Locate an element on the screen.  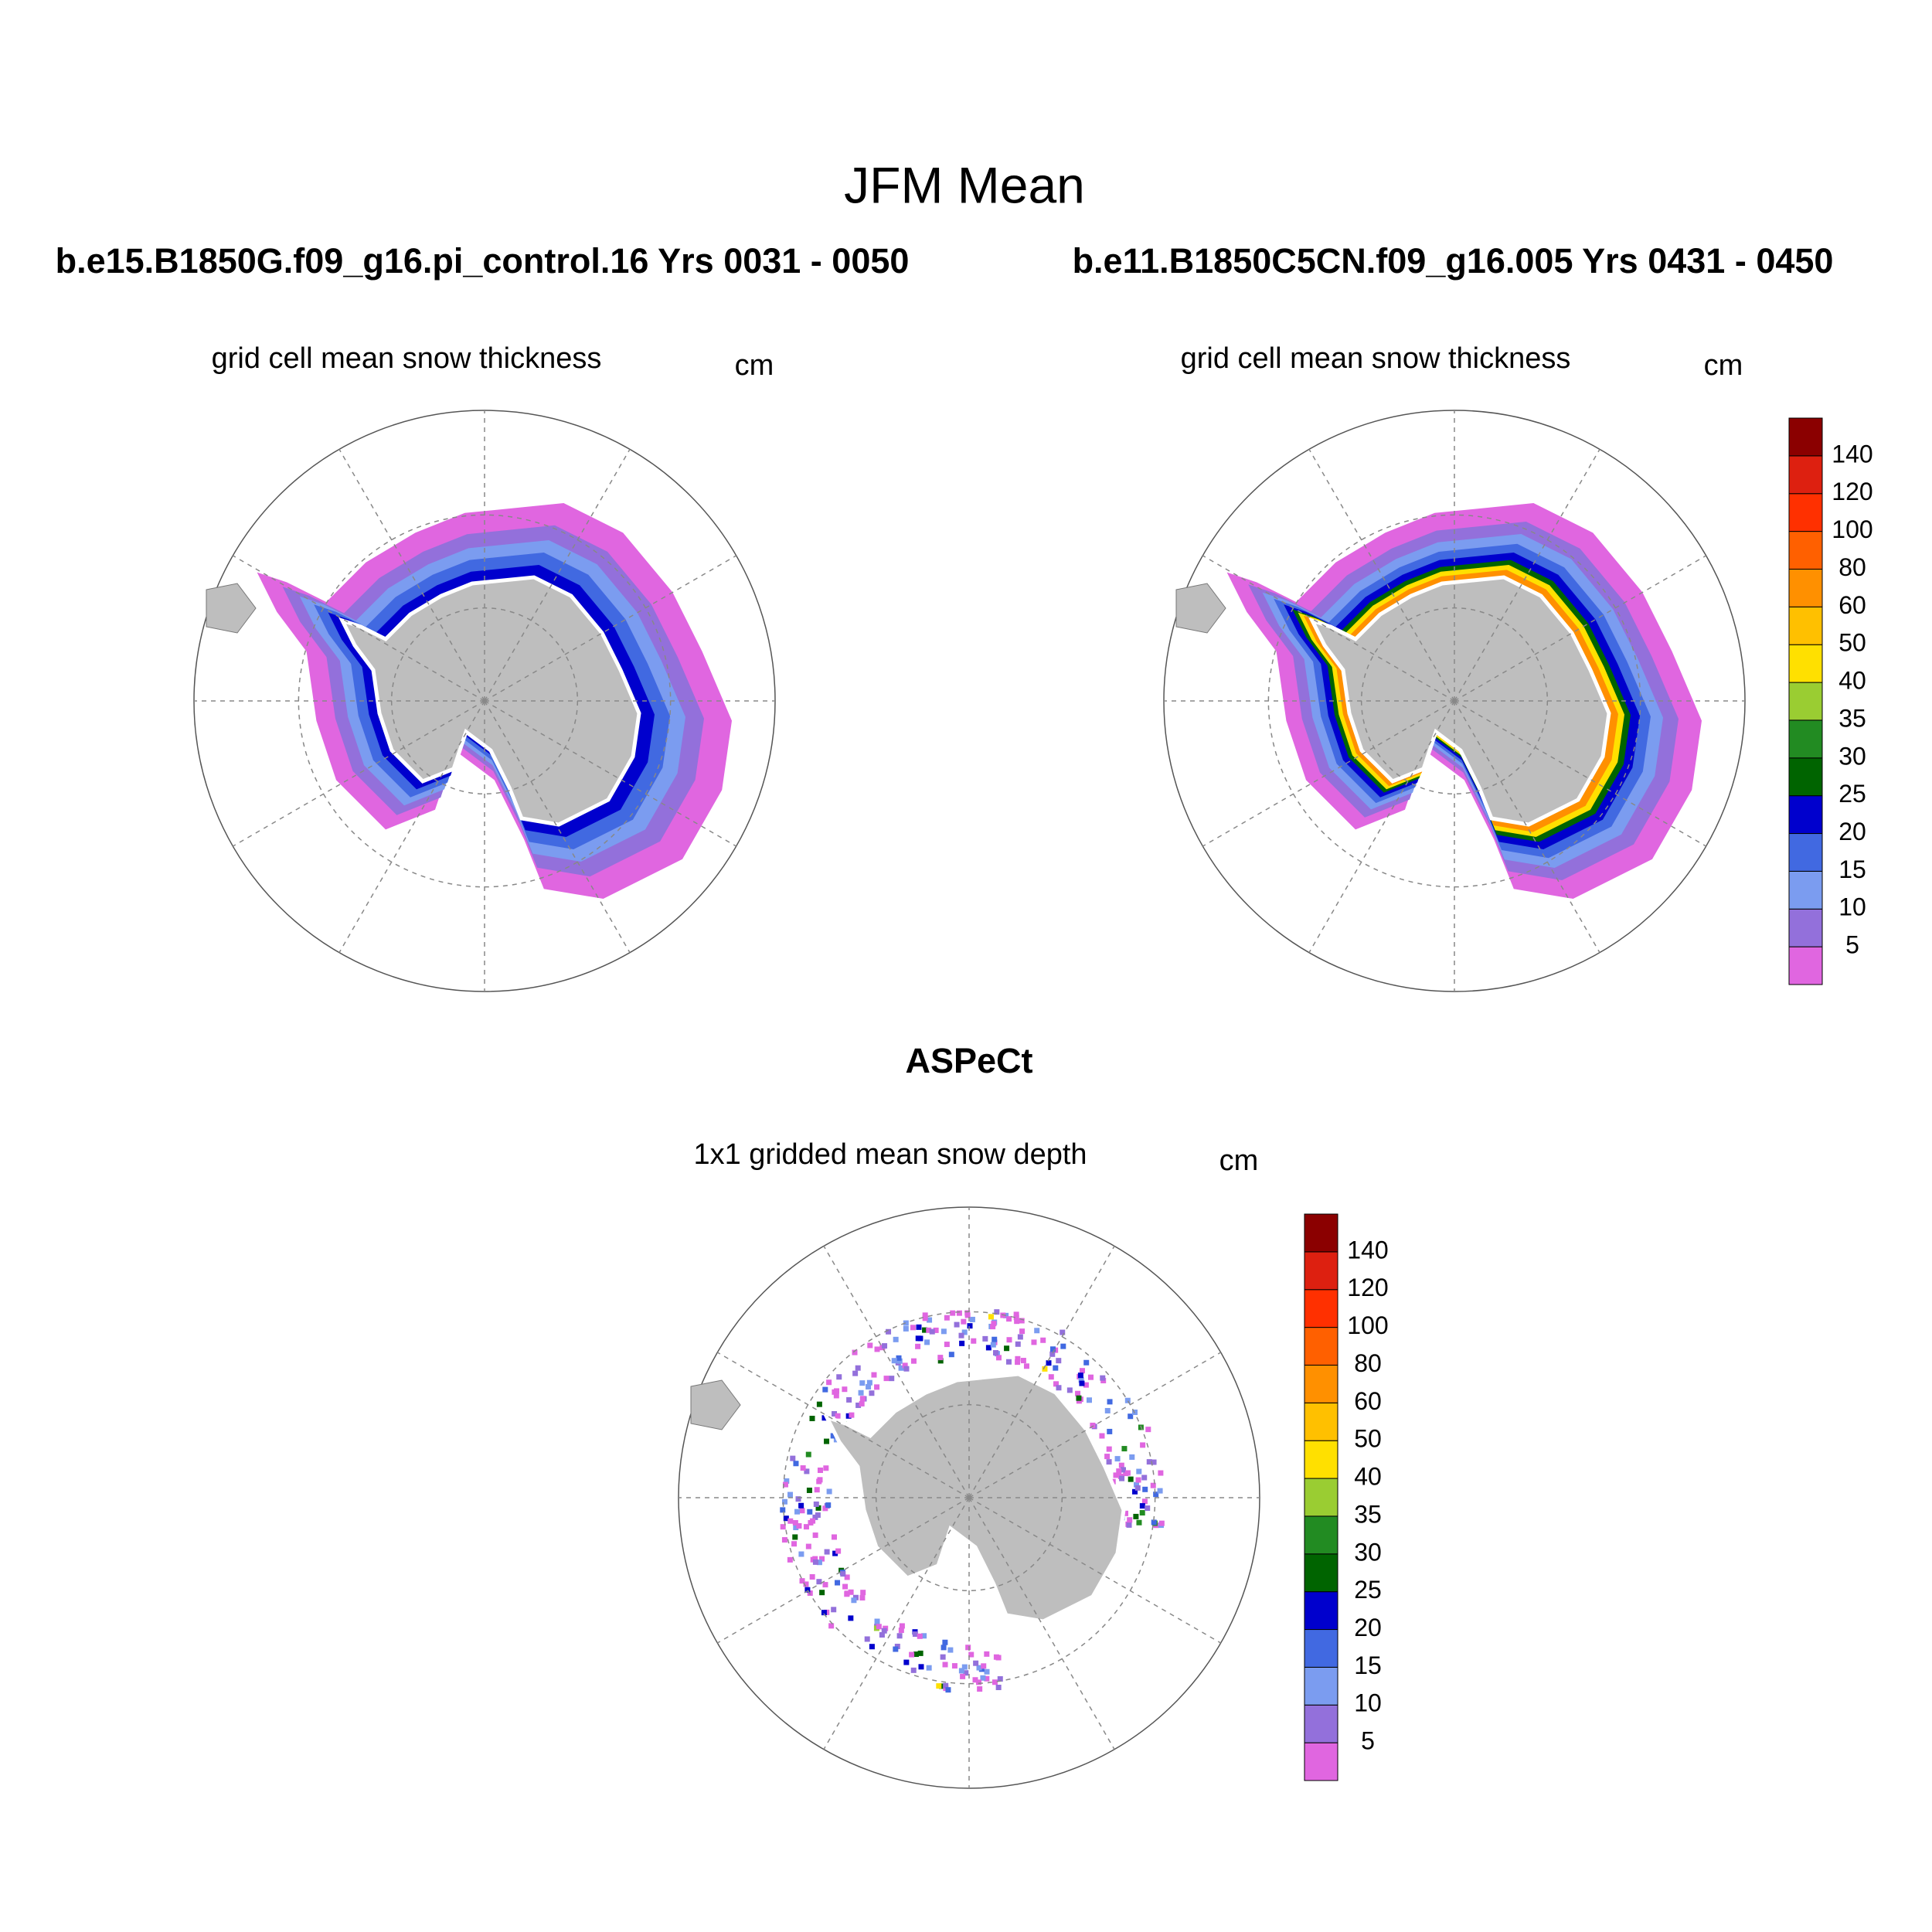
units-label: cm is located at coordinates (1724, 365).